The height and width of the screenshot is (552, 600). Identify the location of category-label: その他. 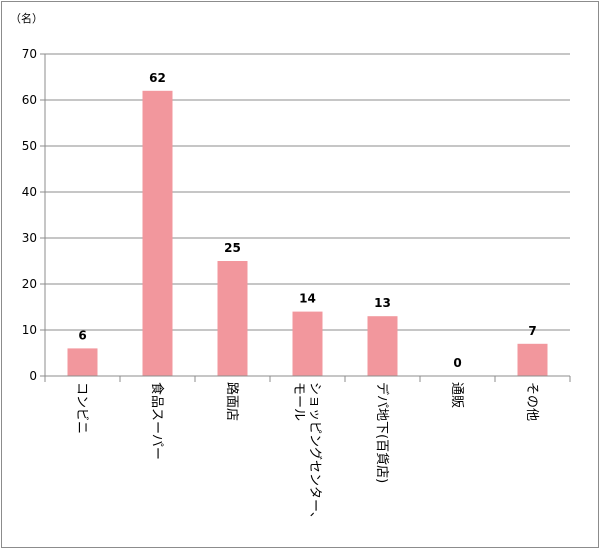
(531, 401).